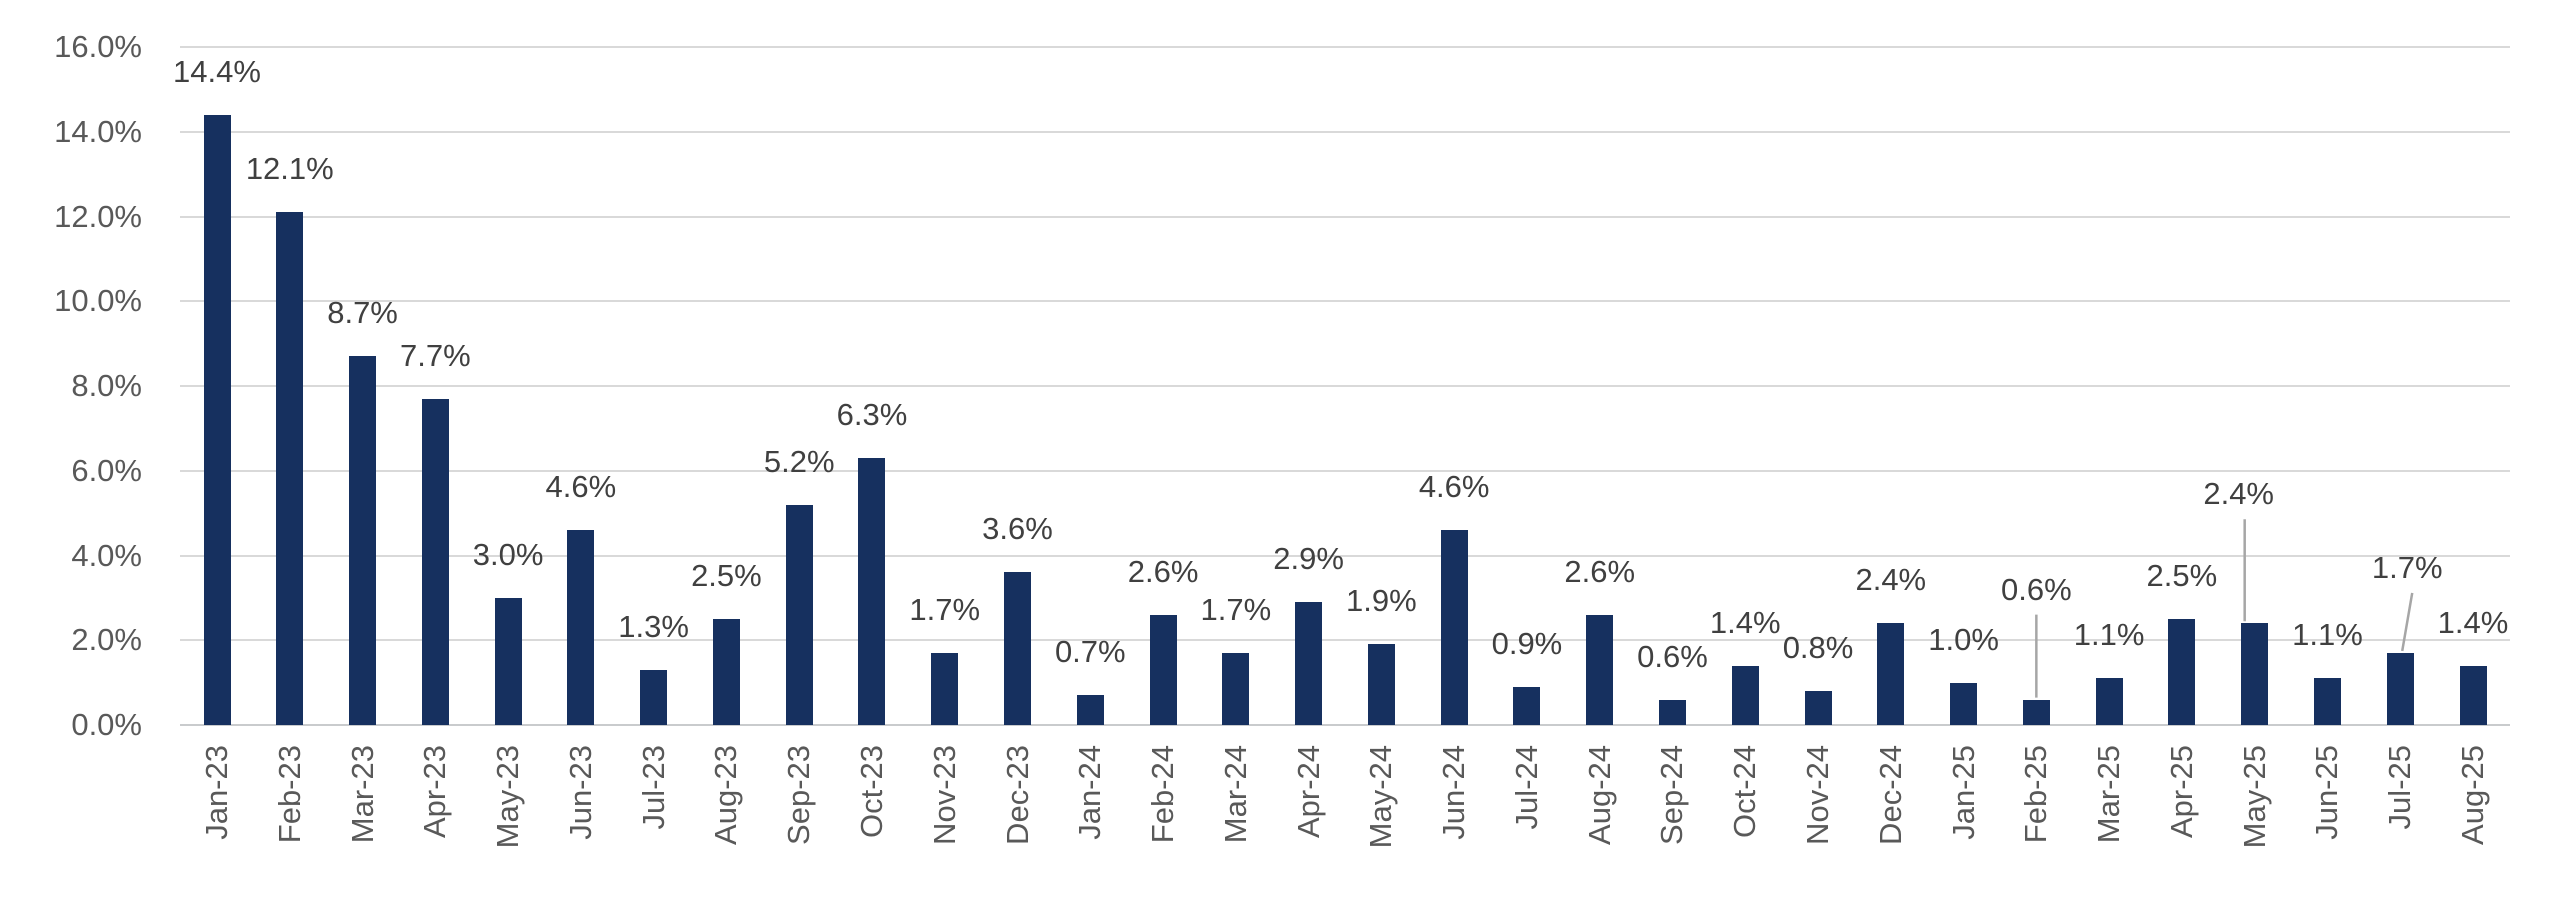  What do you see at coordinates (872, 415) in the screenshot?
I see `data-label-Oct-23: 6.3%` at bounding box center [872, 415].